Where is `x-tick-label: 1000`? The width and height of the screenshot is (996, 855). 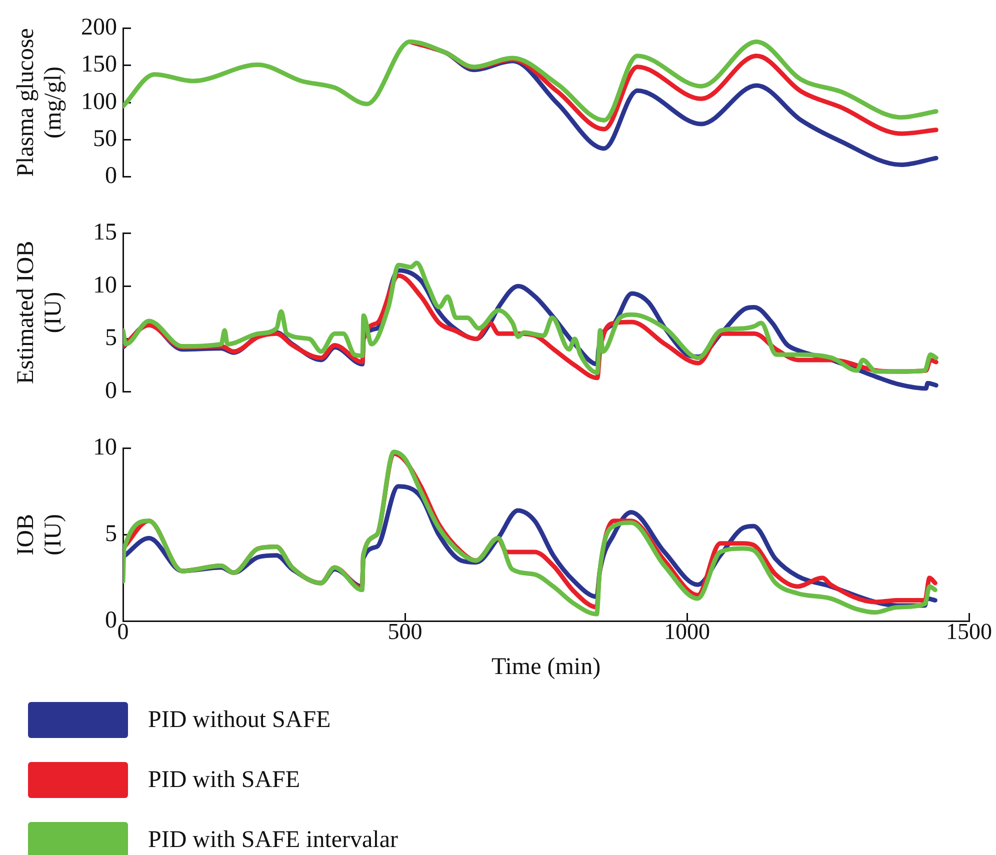 x-tick-label: 1000 is located at coordinates (687, 631).